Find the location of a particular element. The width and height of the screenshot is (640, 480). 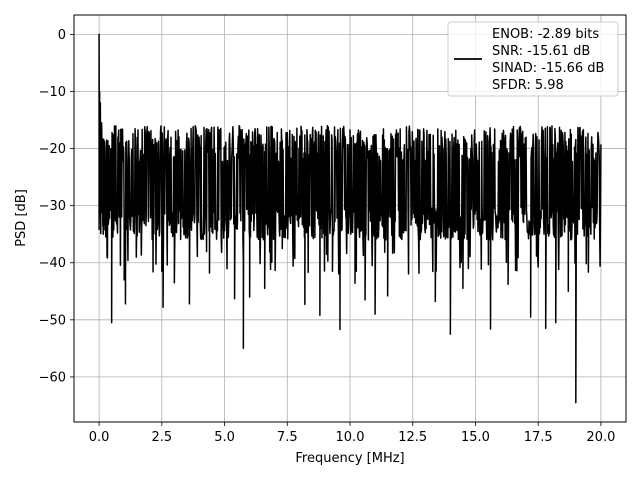

x-tick-label: 2.5 is located at coordinates (161, 437).